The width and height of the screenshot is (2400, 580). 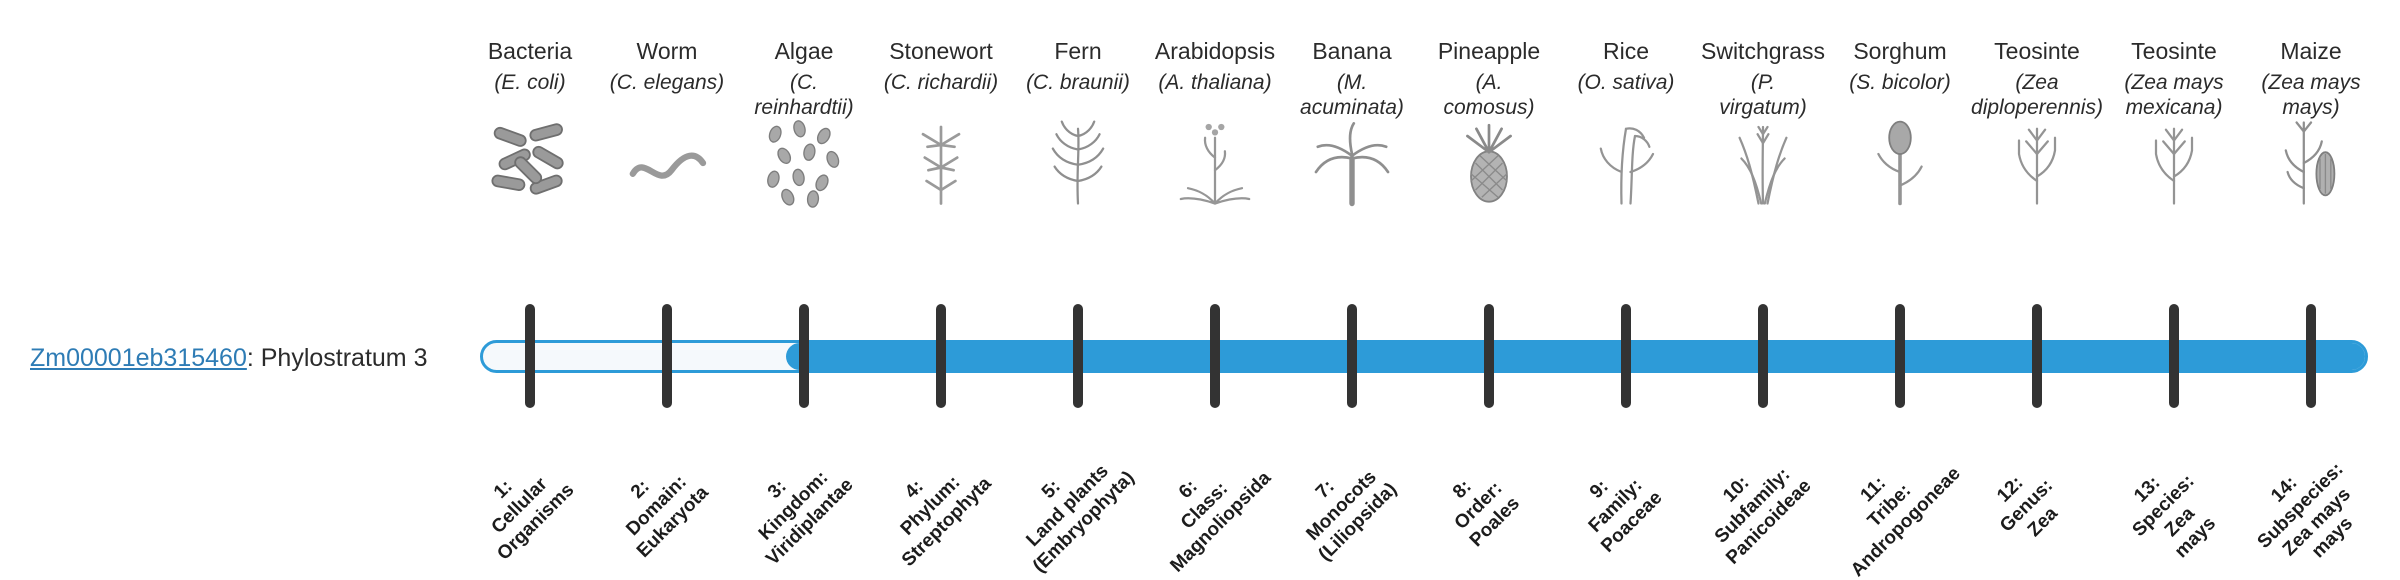 What do you see at coordinates (946, 521) in the screenshot?
I see `phylostratum-stage-label: 4: Phylum: Streptophyta` at bounding box center [946, 521].